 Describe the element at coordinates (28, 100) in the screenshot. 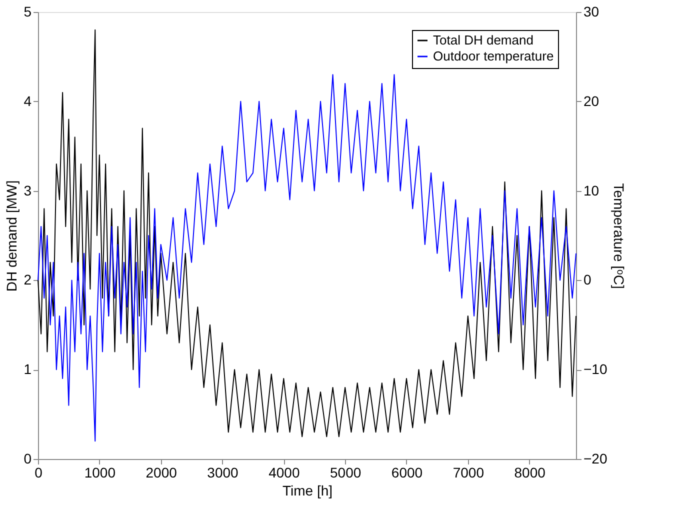

I see `y-tick-label: 4` at that location.